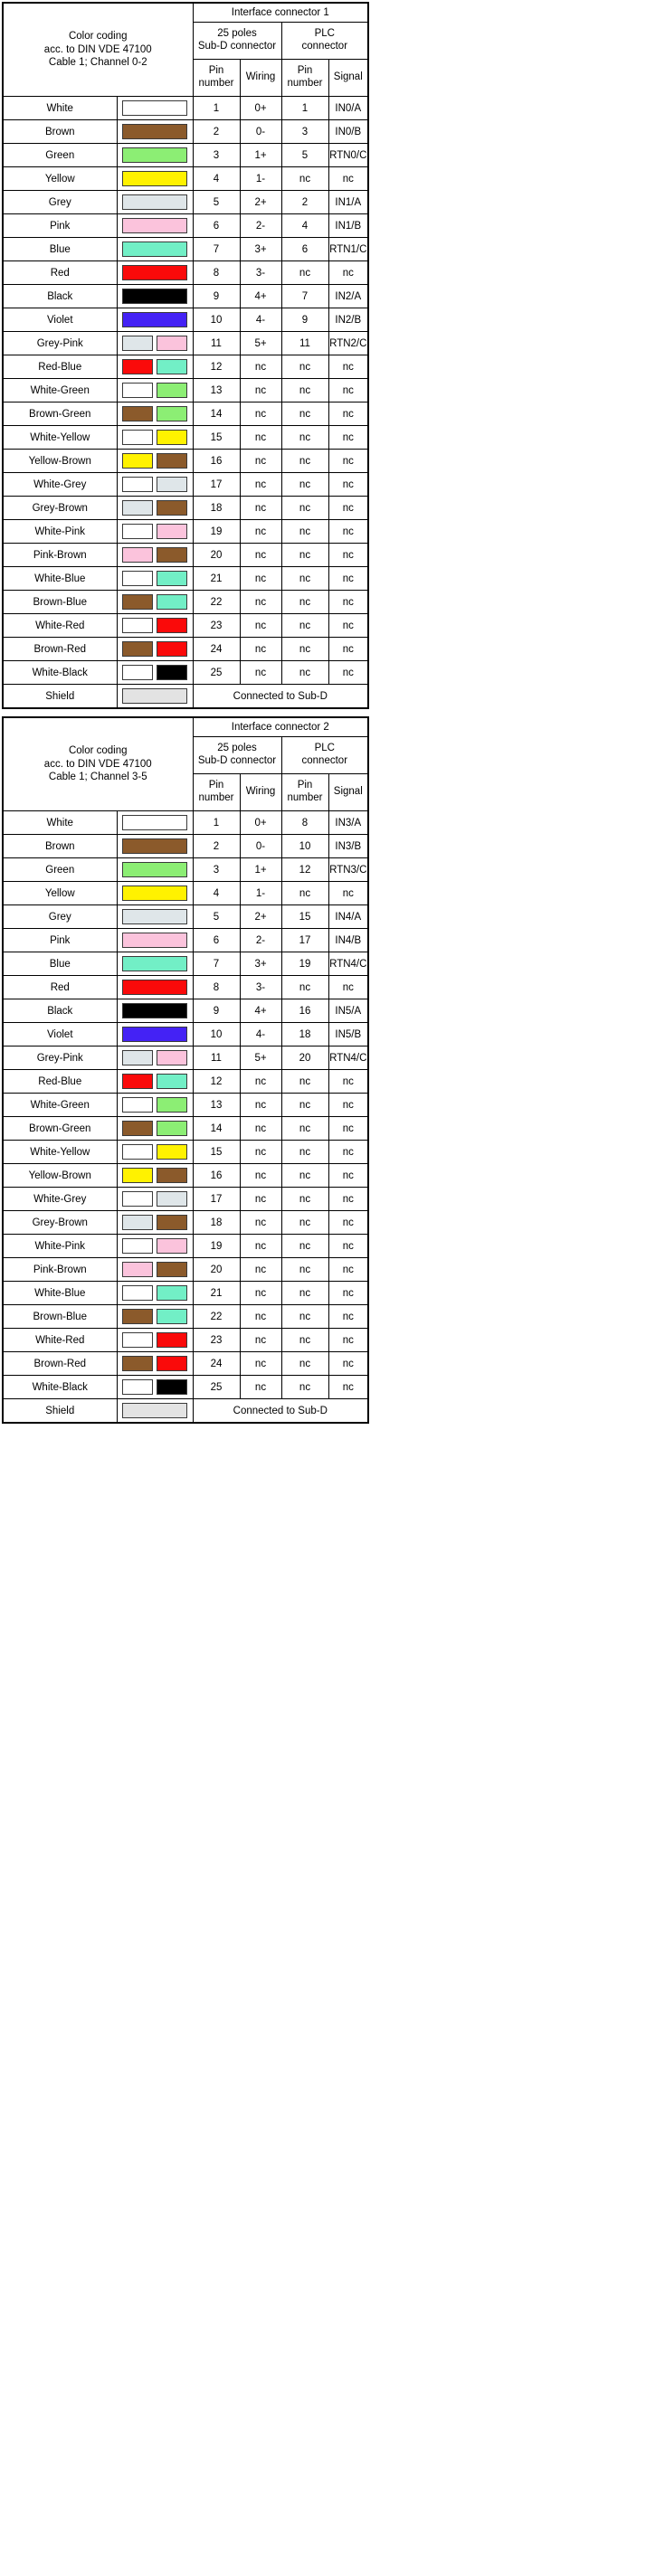 The image size is (665, 2576). I want to click on plc-pin-number: 12, so click(305, 870).